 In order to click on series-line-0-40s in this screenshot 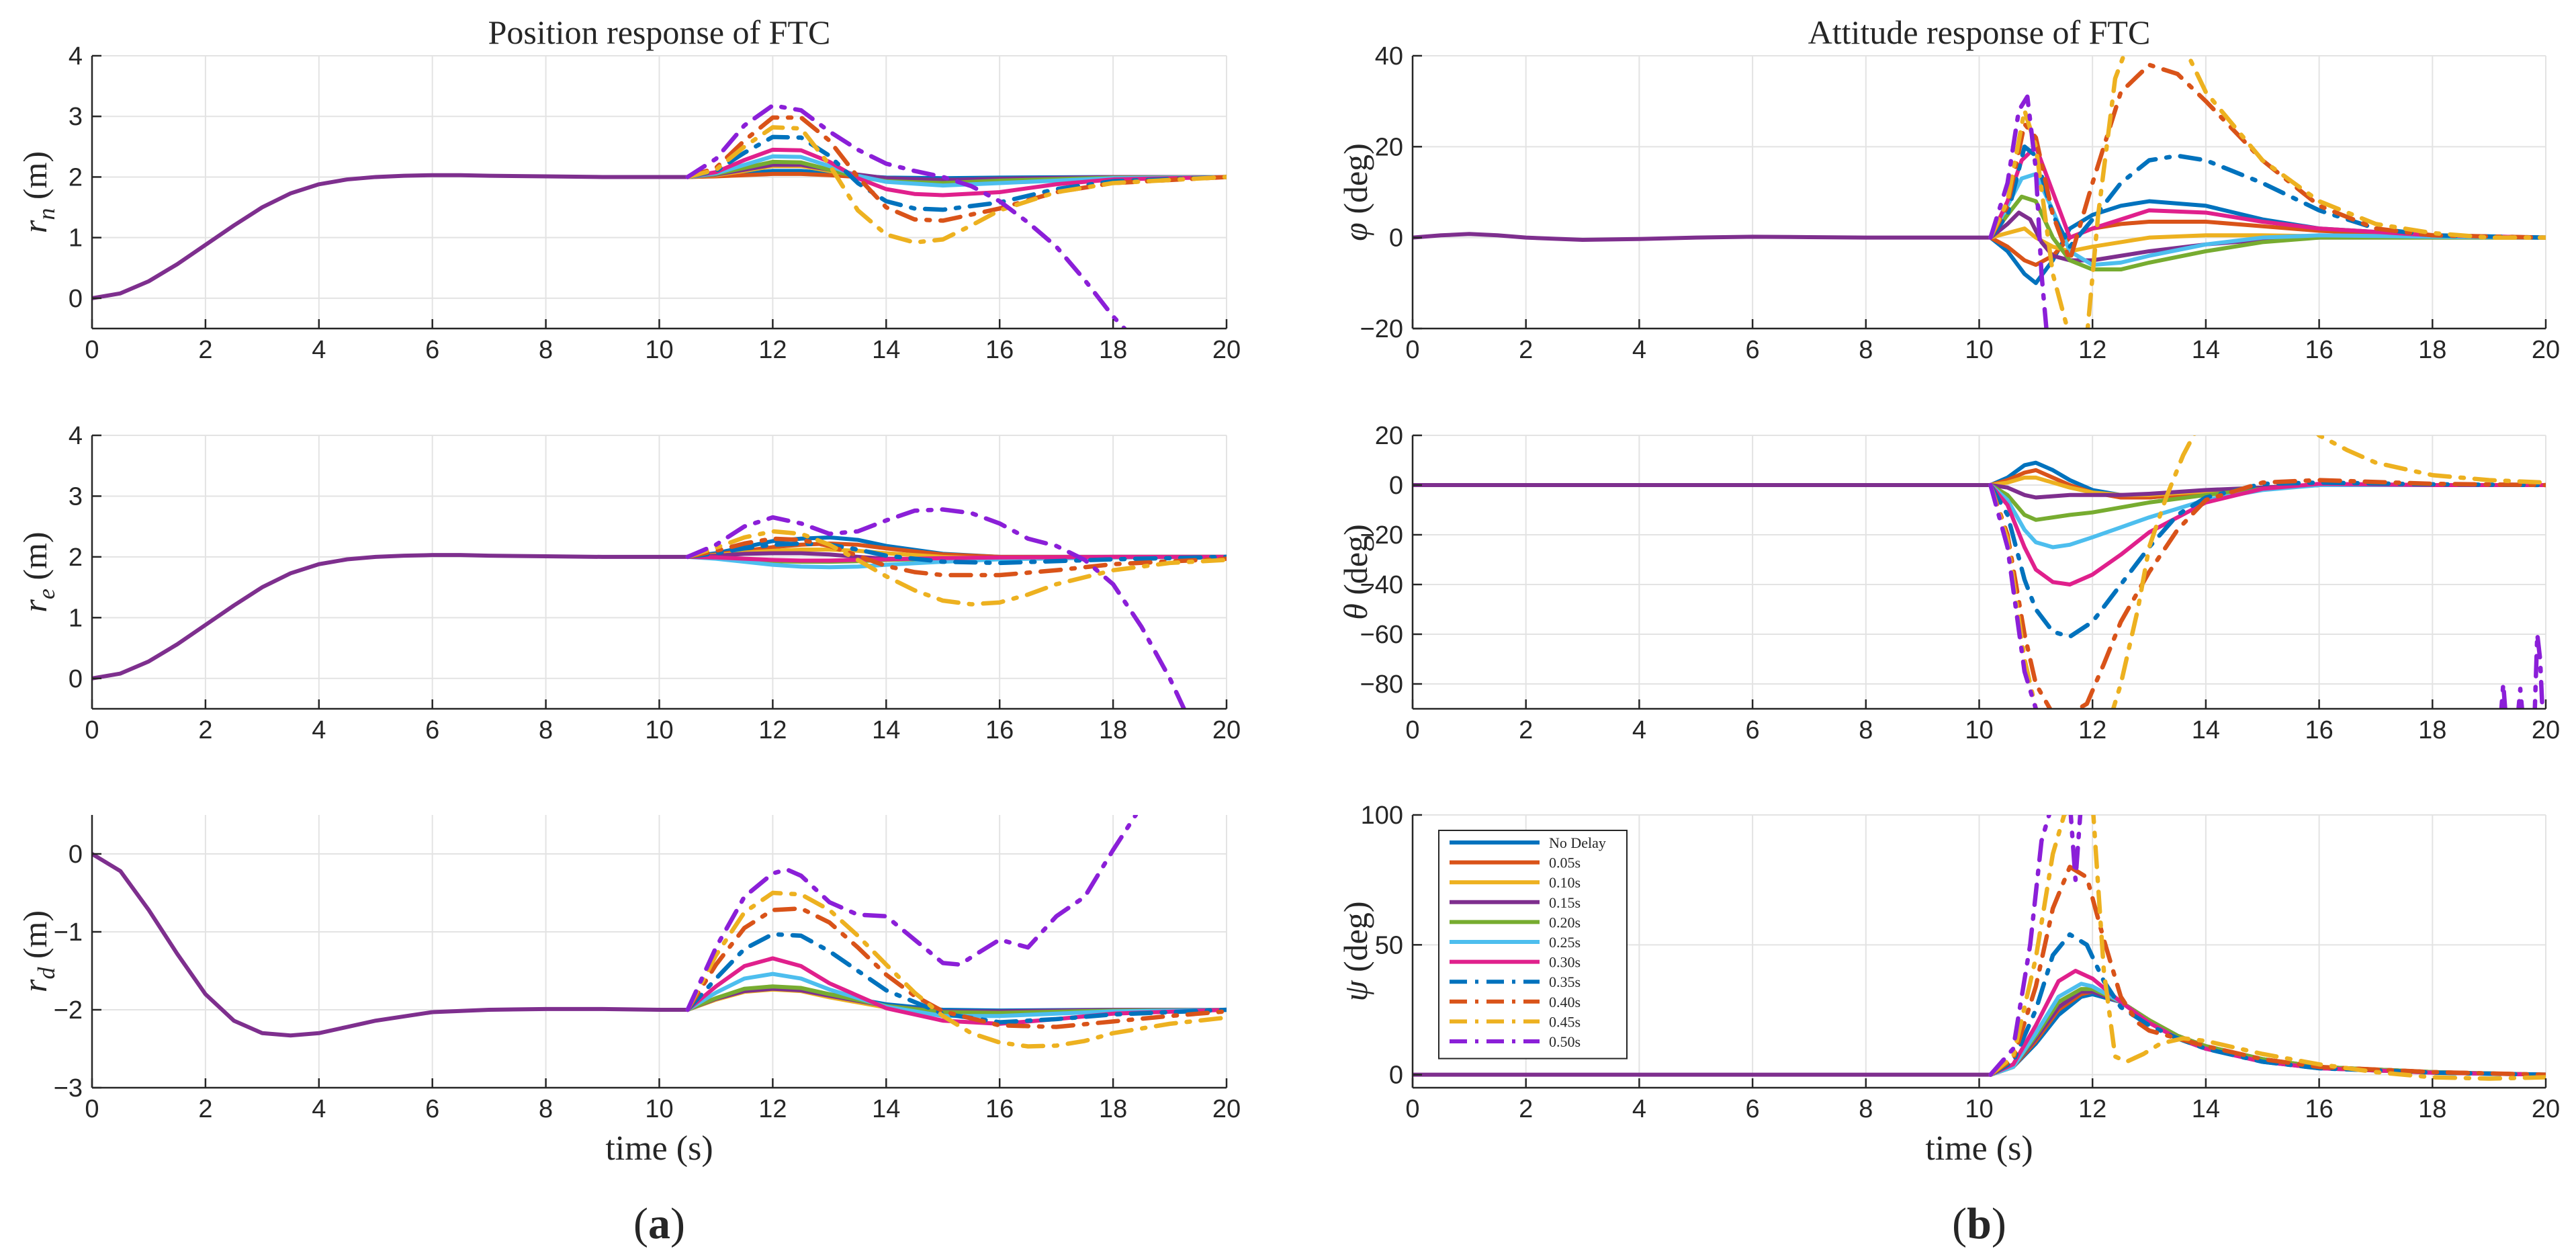, I will do `click(956, 557)`.